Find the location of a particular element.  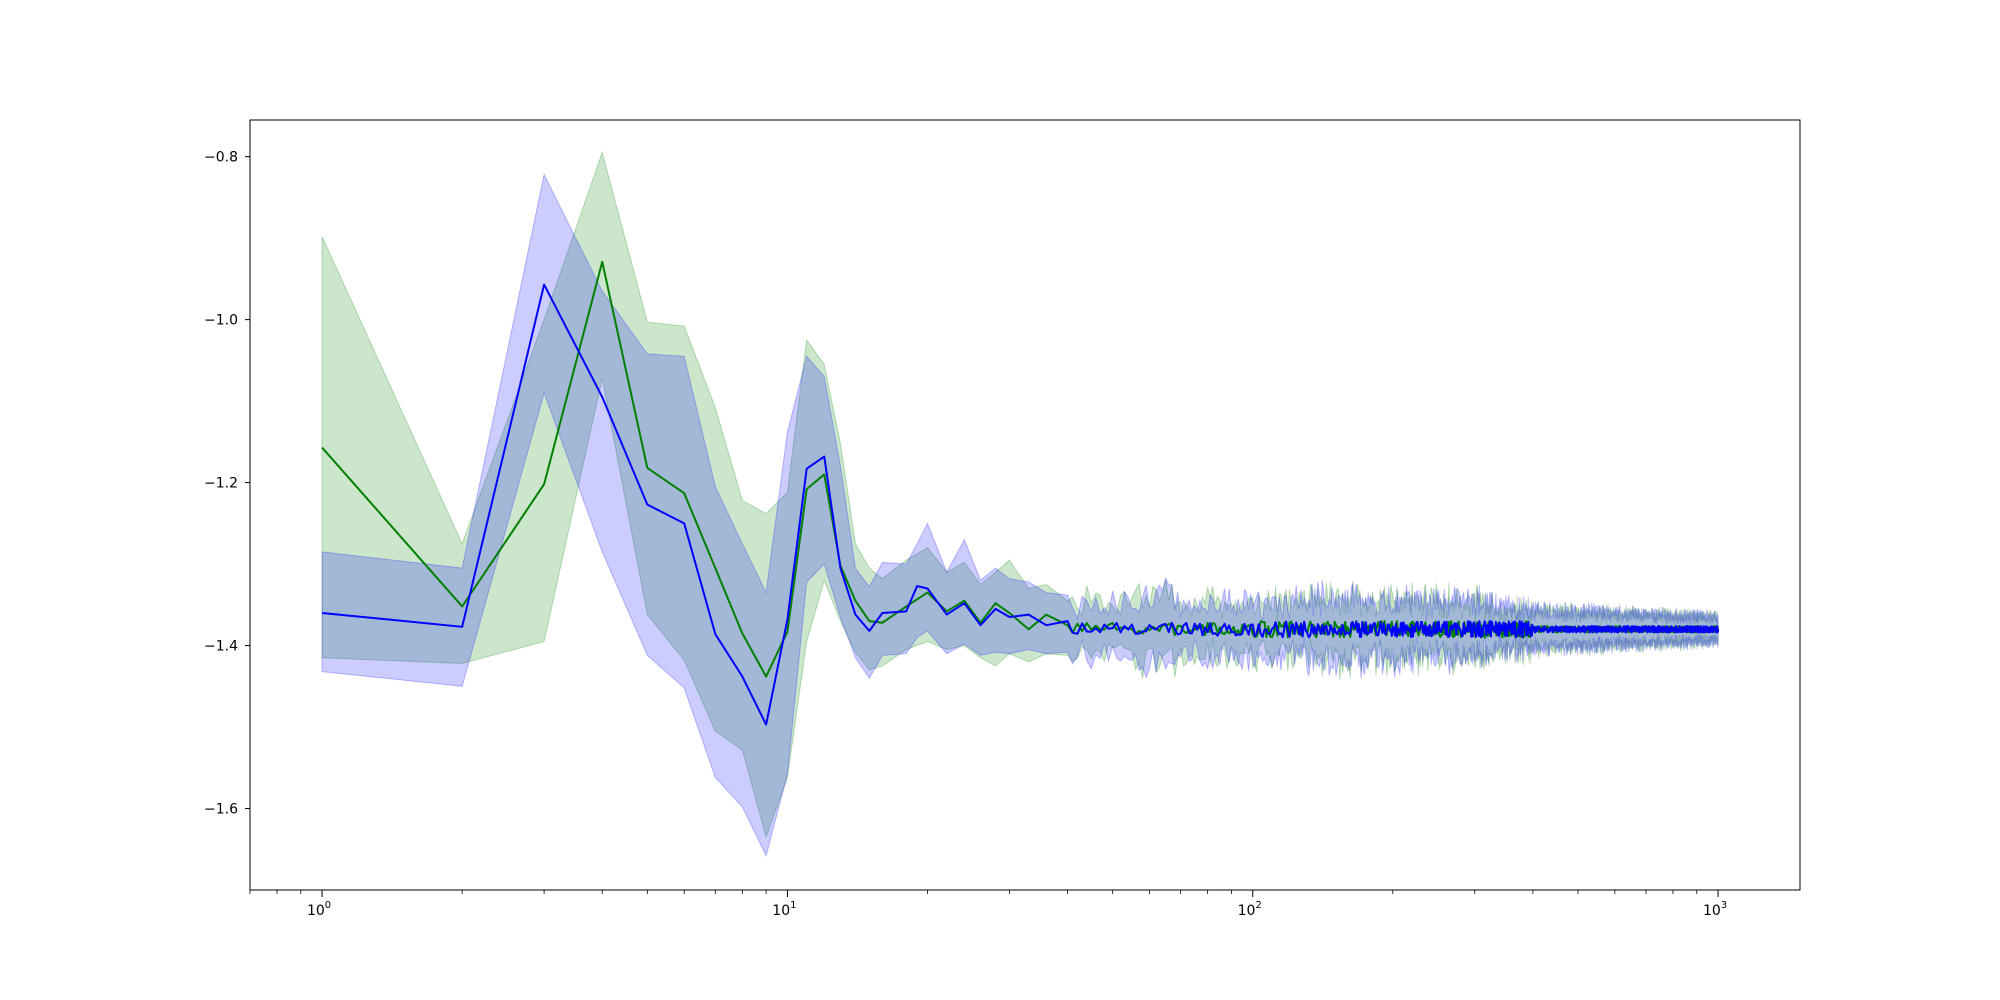

y-axis: −0.8 −1.0 −1.2 −1.4 −1.6 is located at coordinates (227, 484).